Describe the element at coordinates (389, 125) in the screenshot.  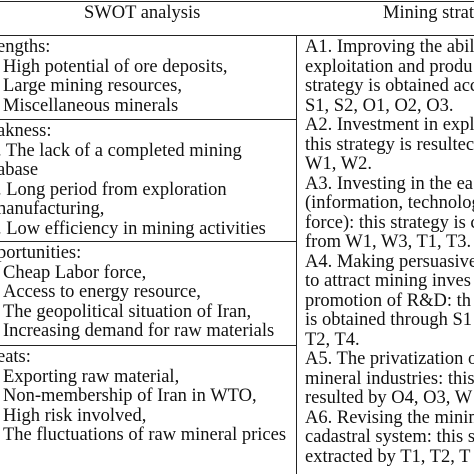
I see `strategy-line: A2. Investment in explo` at that location.